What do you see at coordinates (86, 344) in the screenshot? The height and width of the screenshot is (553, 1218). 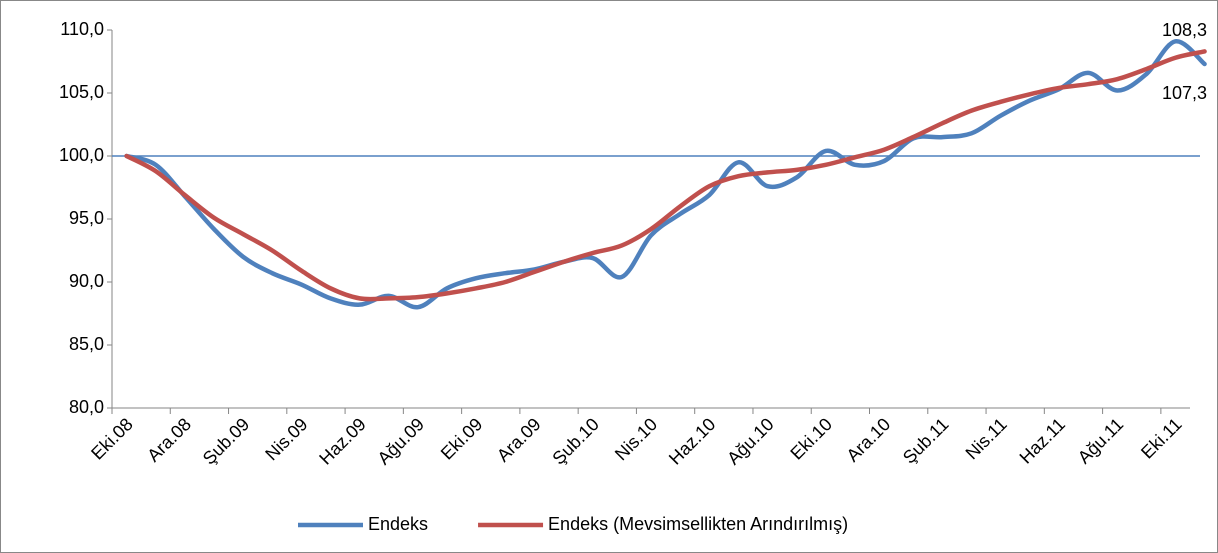 I see `y-tick-label: 85,0` at bounding box center [86, 344].